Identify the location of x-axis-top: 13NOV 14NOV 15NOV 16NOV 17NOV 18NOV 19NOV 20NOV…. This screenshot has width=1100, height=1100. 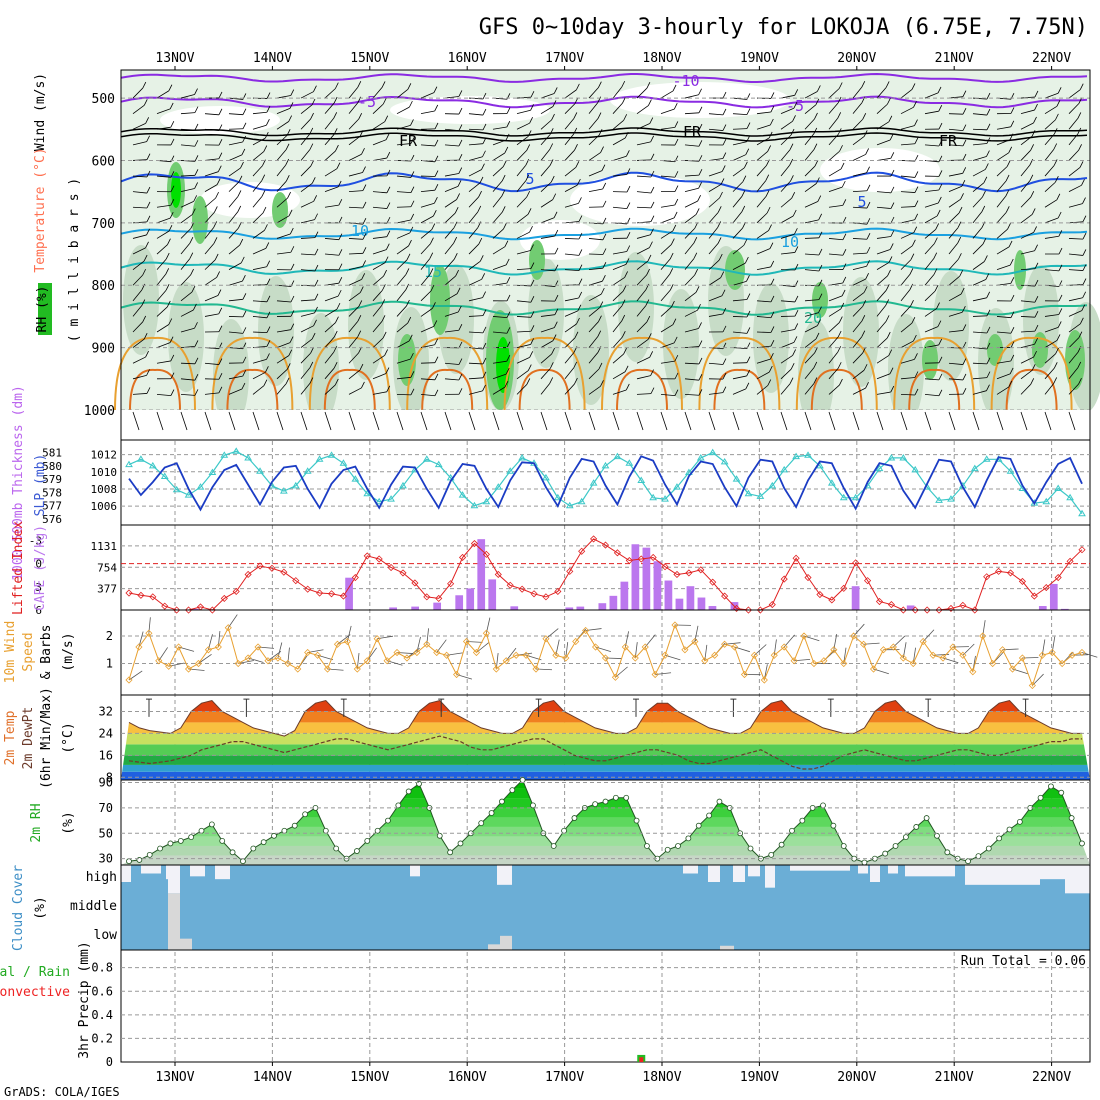
(613, 60).